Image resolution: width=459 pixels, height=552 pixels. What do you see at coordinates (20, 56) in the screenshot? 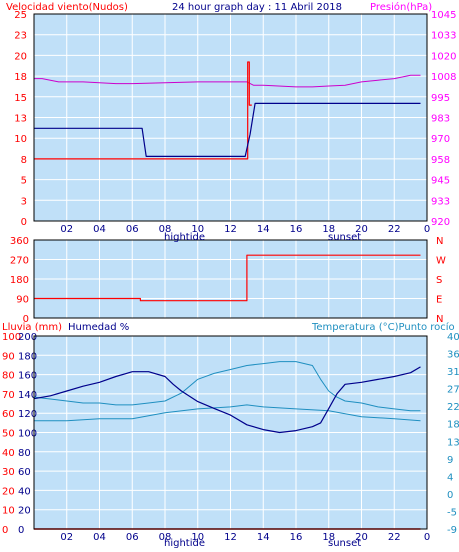
I see `wind-tick-label: 20` at bounding box center [20, 56].